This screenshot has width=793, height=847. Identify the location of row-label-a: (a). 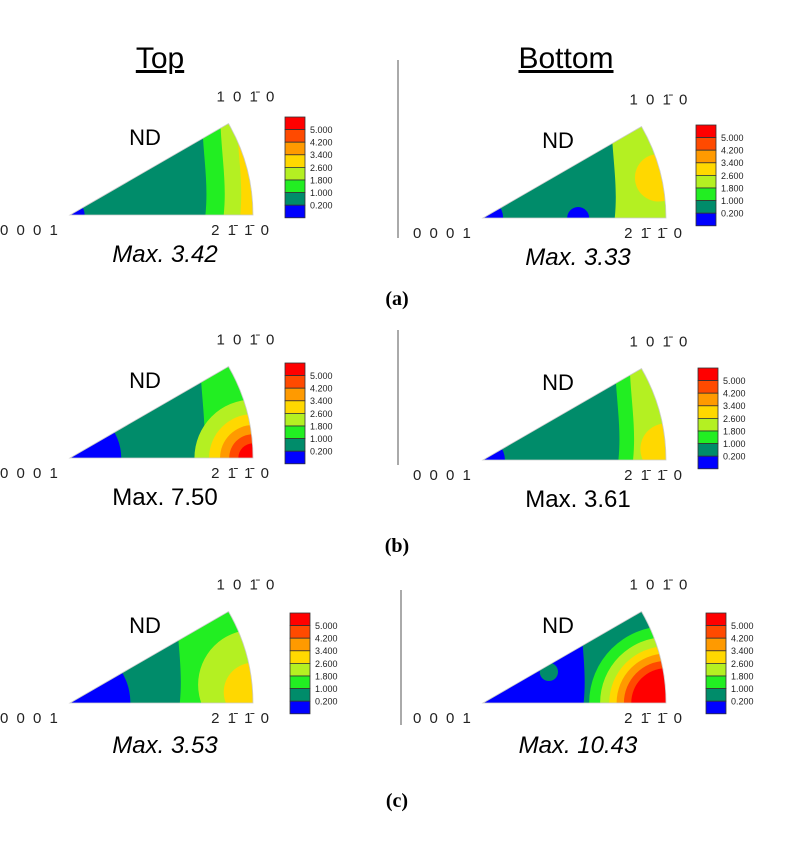
(396, 299).